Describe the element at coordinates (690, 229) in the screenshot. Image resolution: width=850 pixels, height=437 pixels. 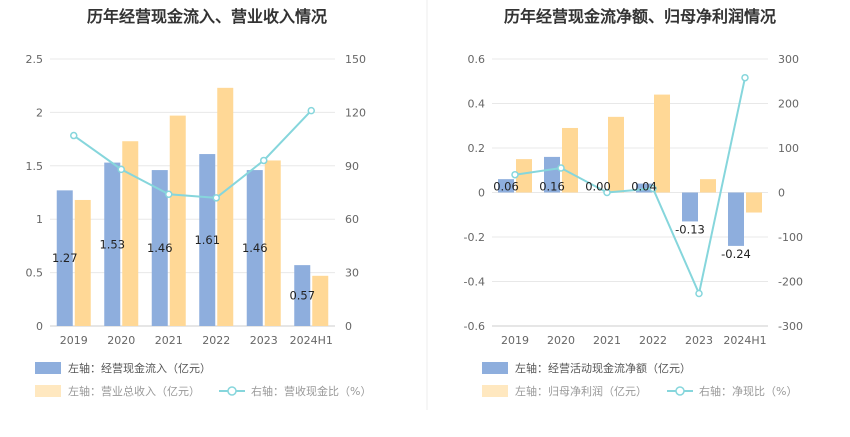
I see `bar-data-label: -0.13` at that location.